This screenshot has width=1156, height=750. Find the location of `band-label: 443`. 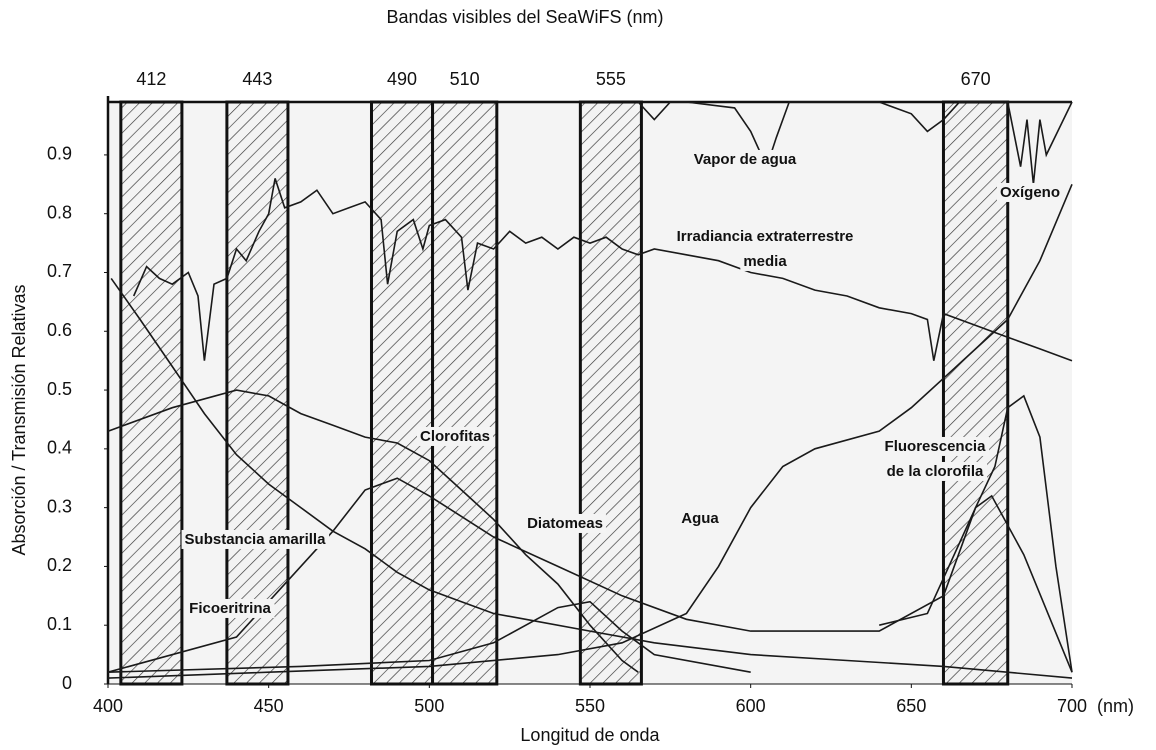

band-label: 443 is located at coordinates (257, 79).